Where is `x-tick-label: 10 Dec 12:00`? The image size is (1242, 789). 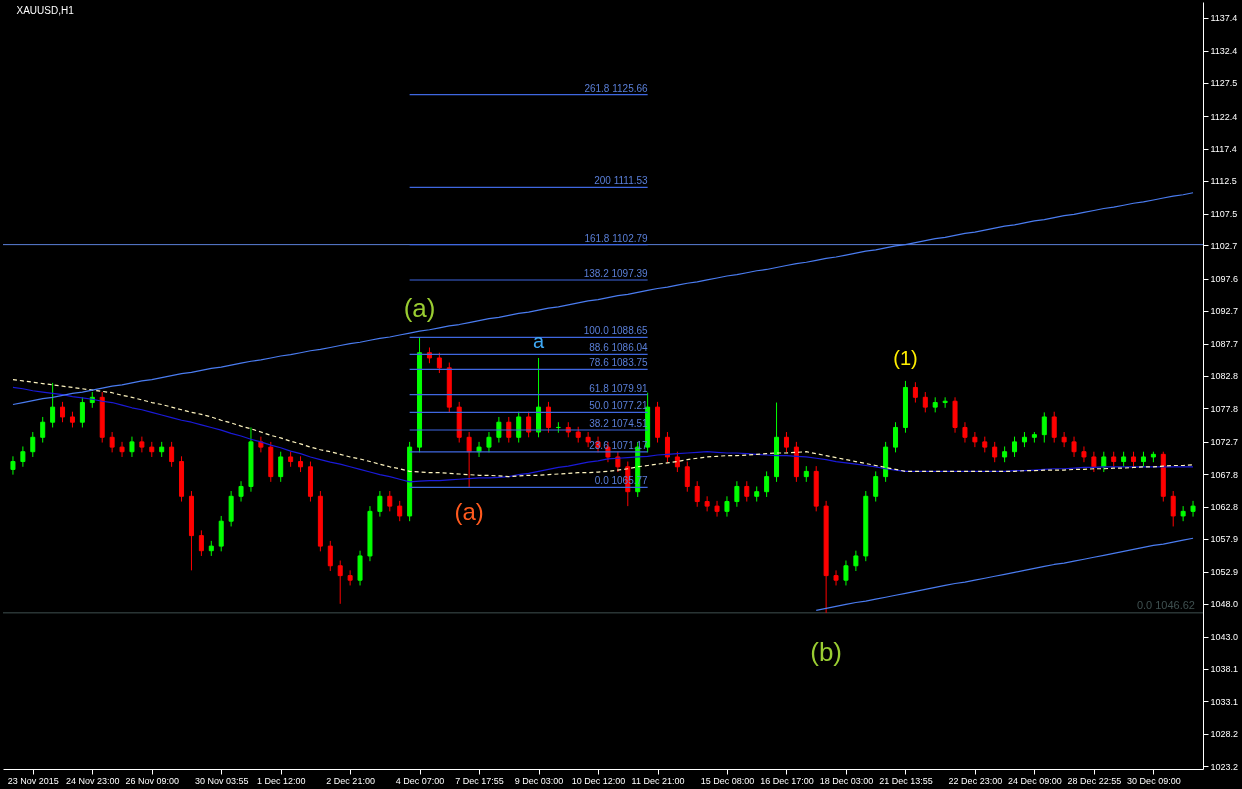 x-tick-label: 10 Dec 12:00 is located at coordinates (598, 780).